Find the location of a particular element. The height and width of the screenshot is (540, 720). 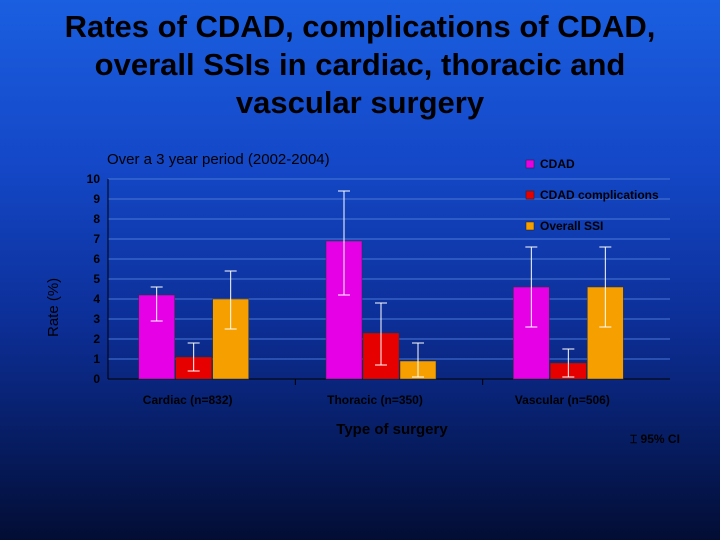

x-axis-label: Type of surgery is located at coordinates (392, 429).